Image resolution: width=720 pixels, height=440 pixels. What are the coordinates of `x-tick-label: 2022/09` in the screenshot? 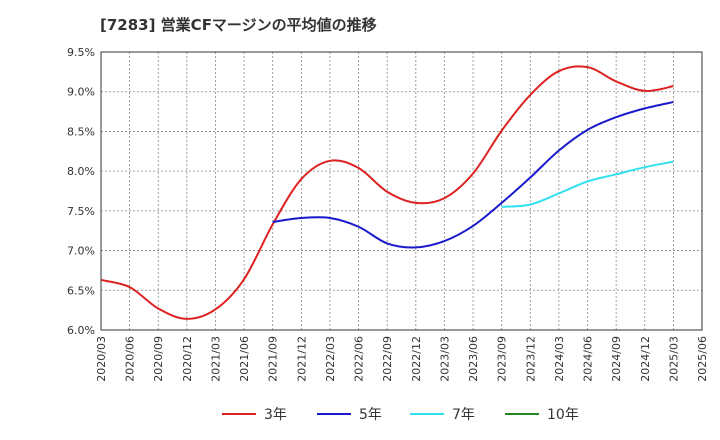 It's located at (387, 359).